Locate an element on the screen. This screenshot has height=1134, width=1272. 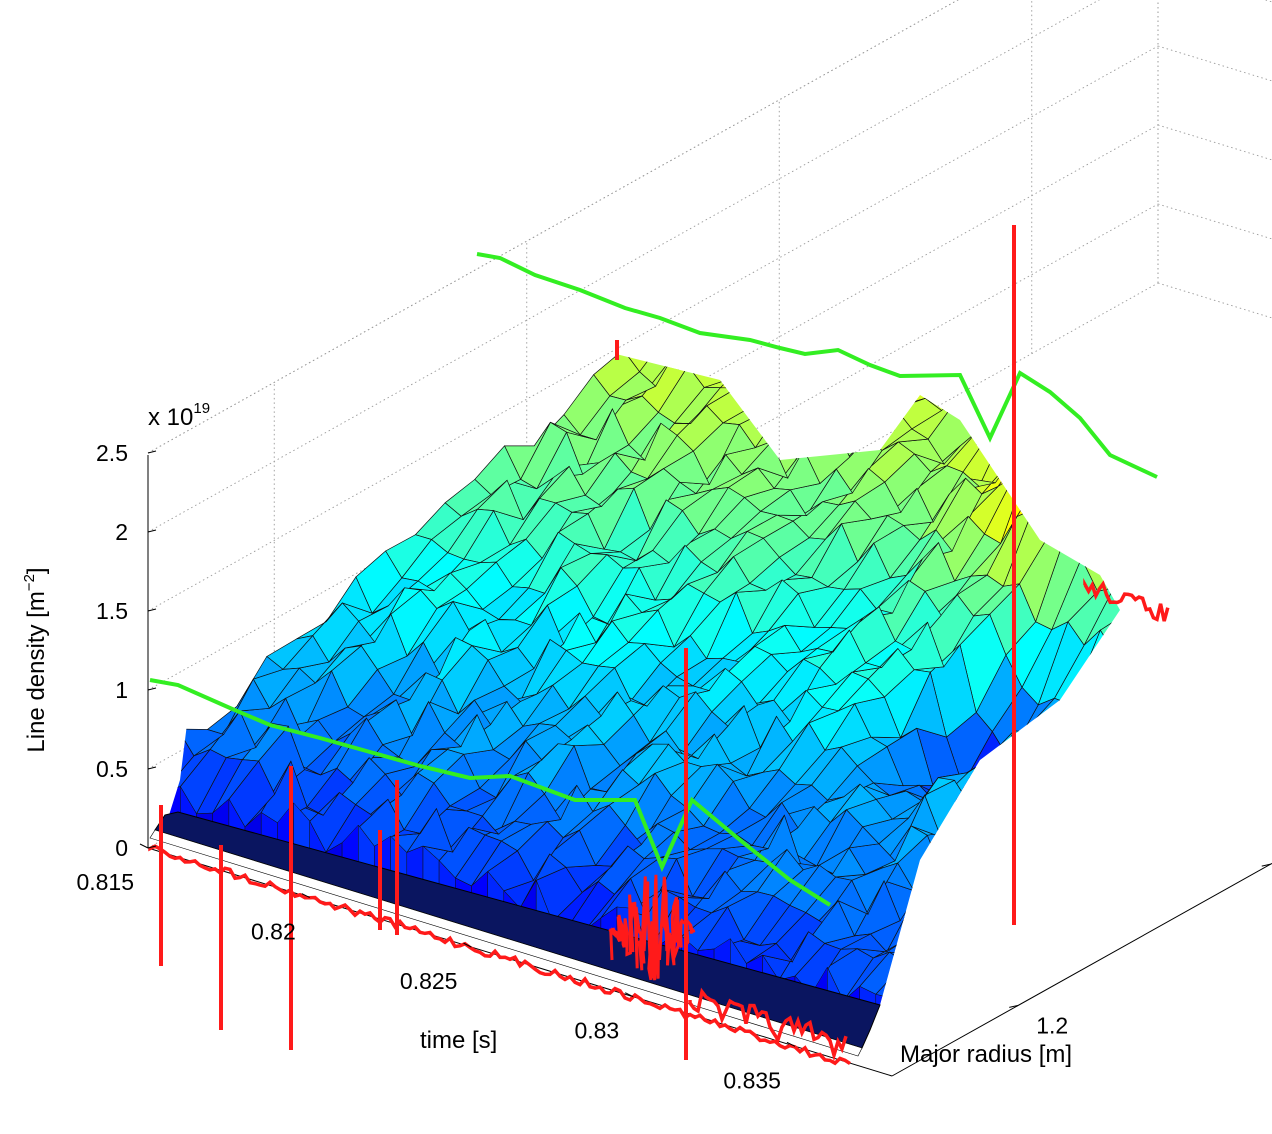
y-axis-line is located at coordinates (1081, 969).